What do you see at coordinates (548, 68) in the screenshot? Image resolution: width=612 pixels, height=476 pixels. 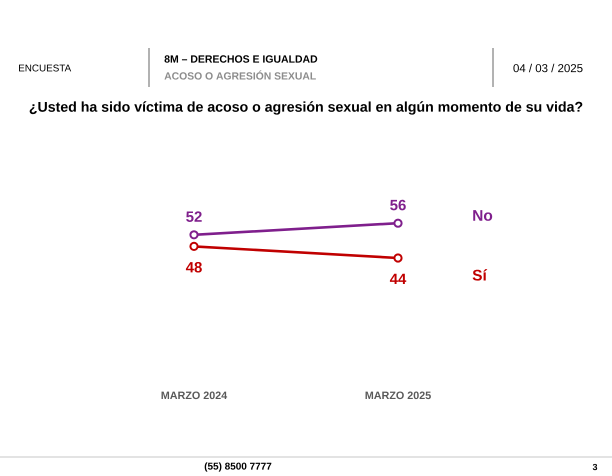 I see `text: 04 / 03 / 2025` at bounding box center [548, 68].